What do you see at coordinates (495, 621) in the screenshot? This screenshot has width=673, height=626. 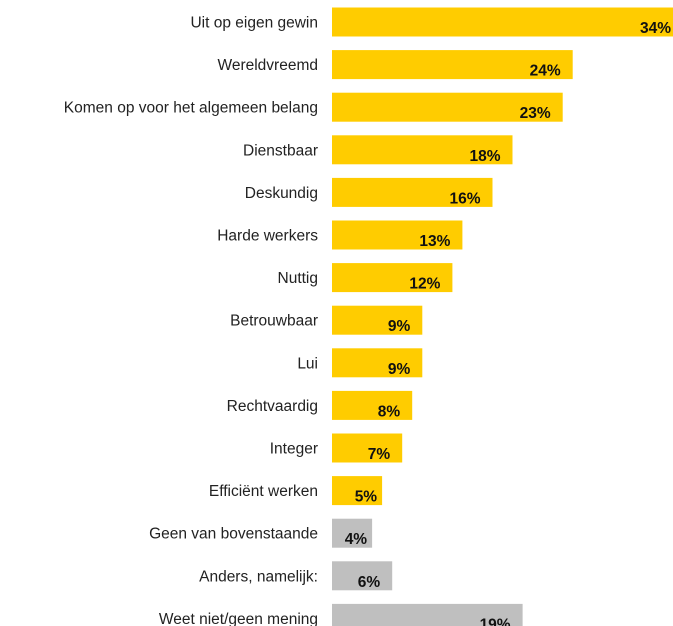 I see `value-label: 19%` at bounding box center [495, 621].